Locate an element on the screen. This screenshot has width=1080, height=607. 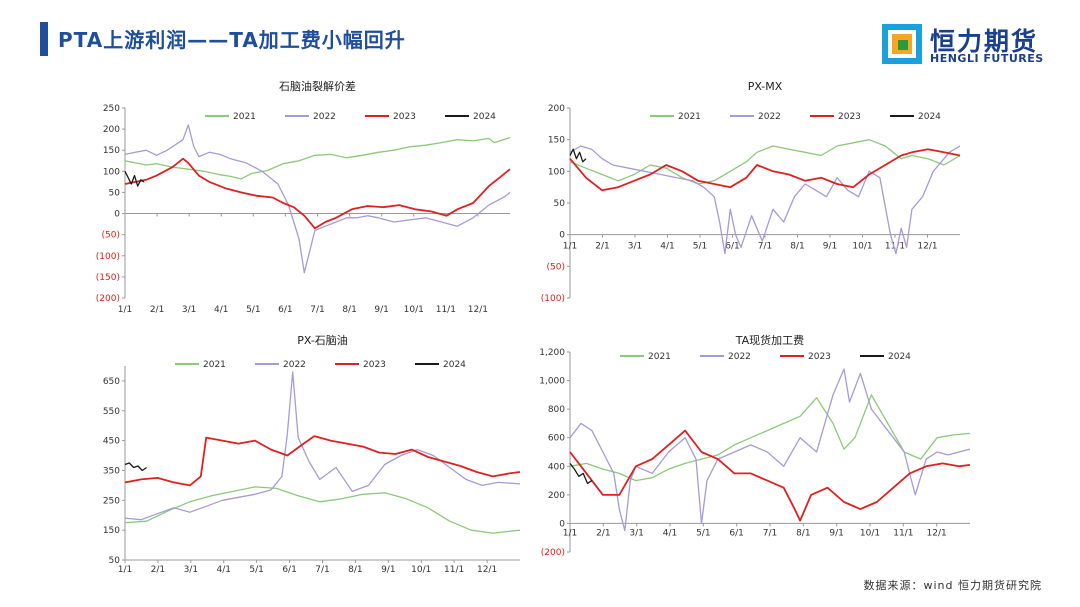
chart-title: 石脑油裂解价差 is located at coordinates (317, 86).